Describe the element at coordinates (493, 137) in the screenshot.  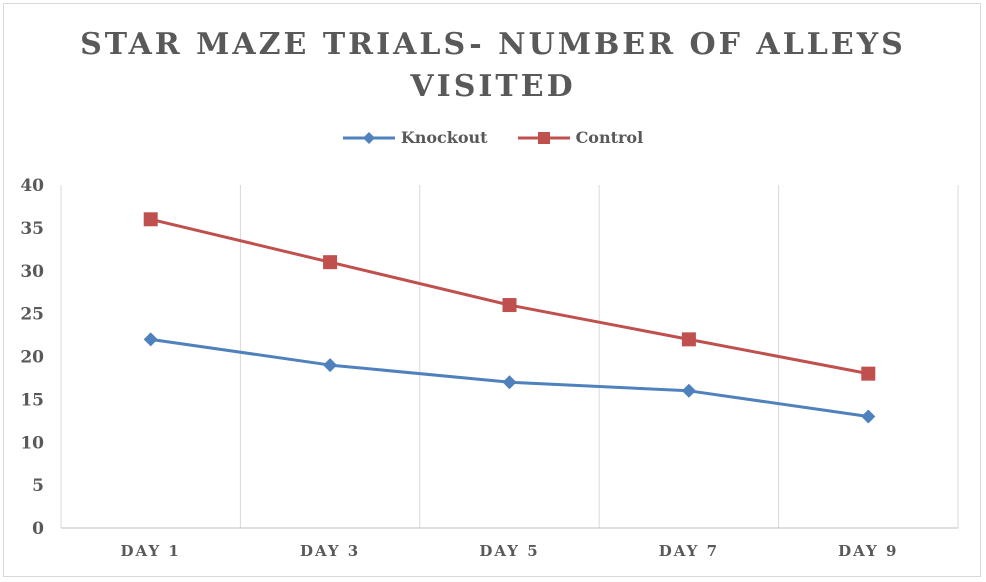
I see `legend: Knockout Control` at that location.